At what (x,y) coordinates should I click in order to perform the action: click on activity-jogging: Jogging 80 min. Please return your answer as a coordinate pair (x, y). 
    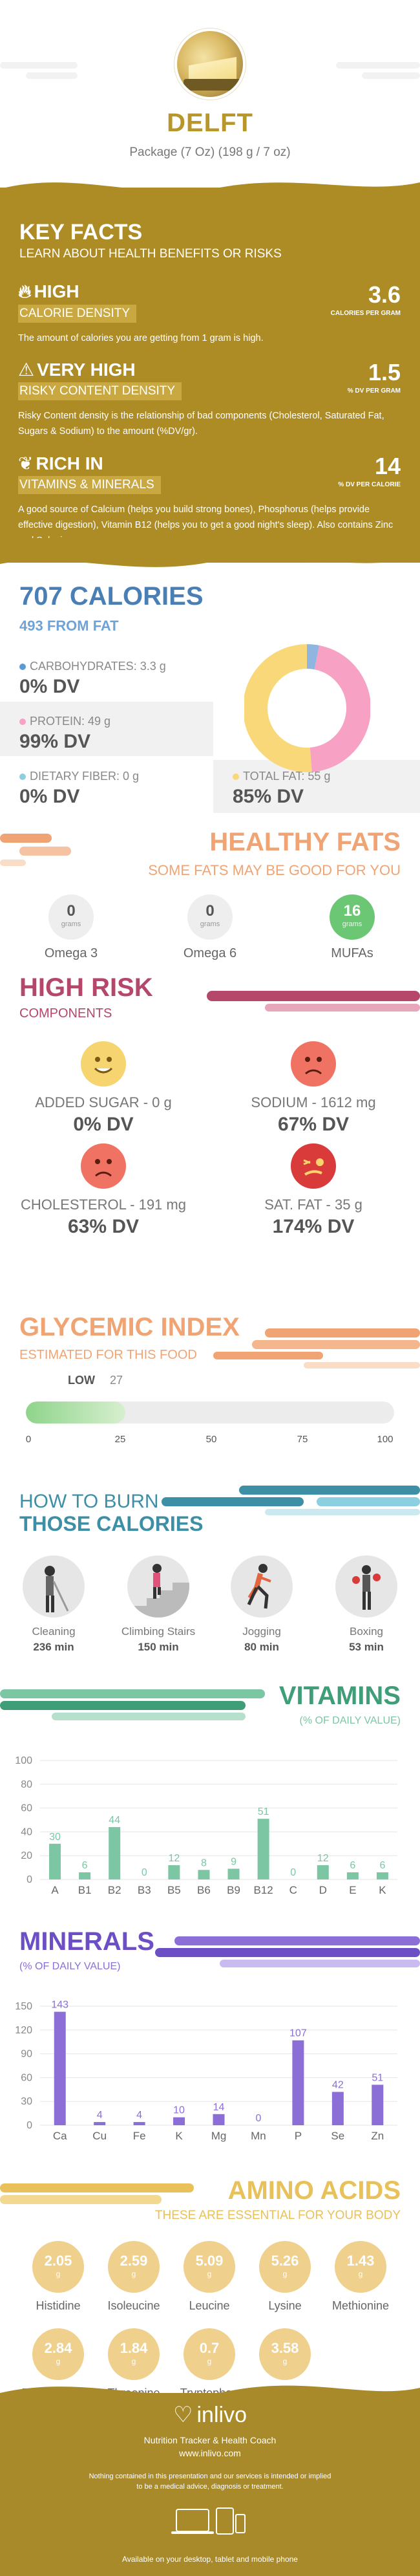
    Looking at the image, I should click on (261, 1604).